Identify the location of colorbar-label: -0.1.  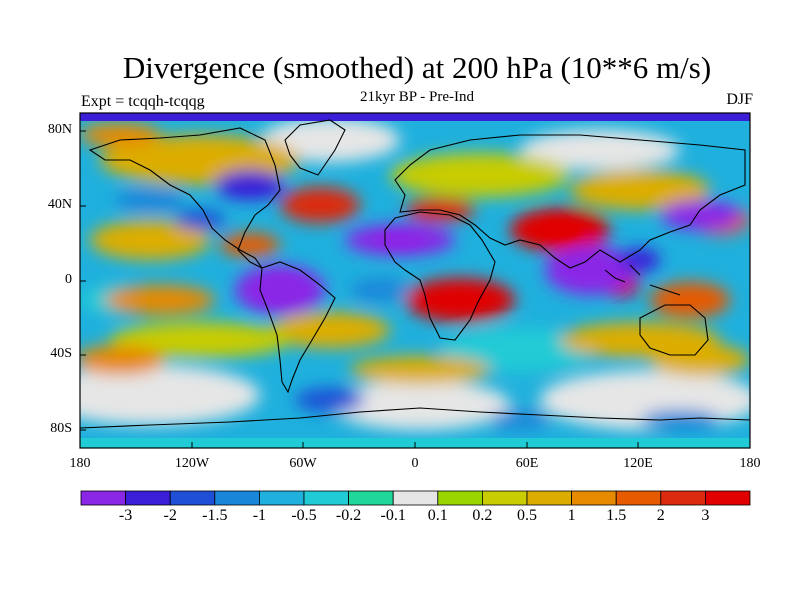
(393, 515).